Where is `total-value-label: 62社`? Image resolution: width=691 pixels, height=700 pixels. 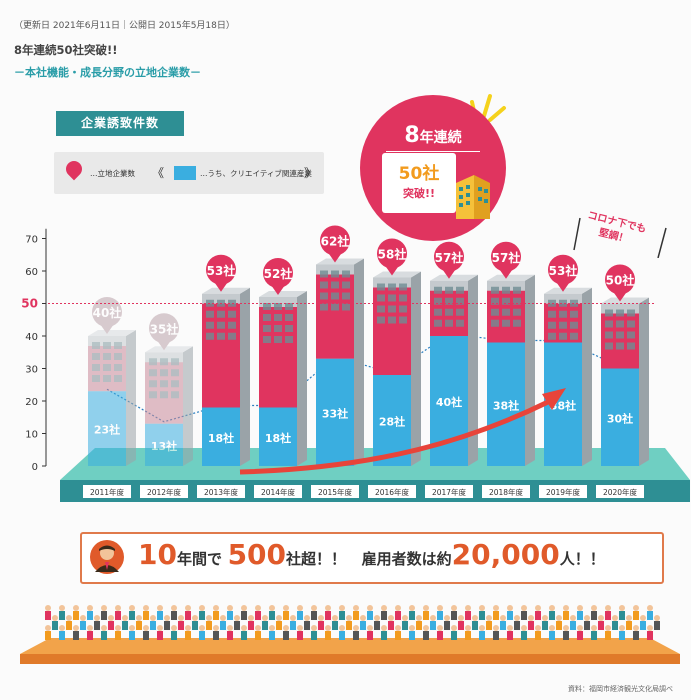 total-value-label: 62社 is located at coordinates (335, 241).